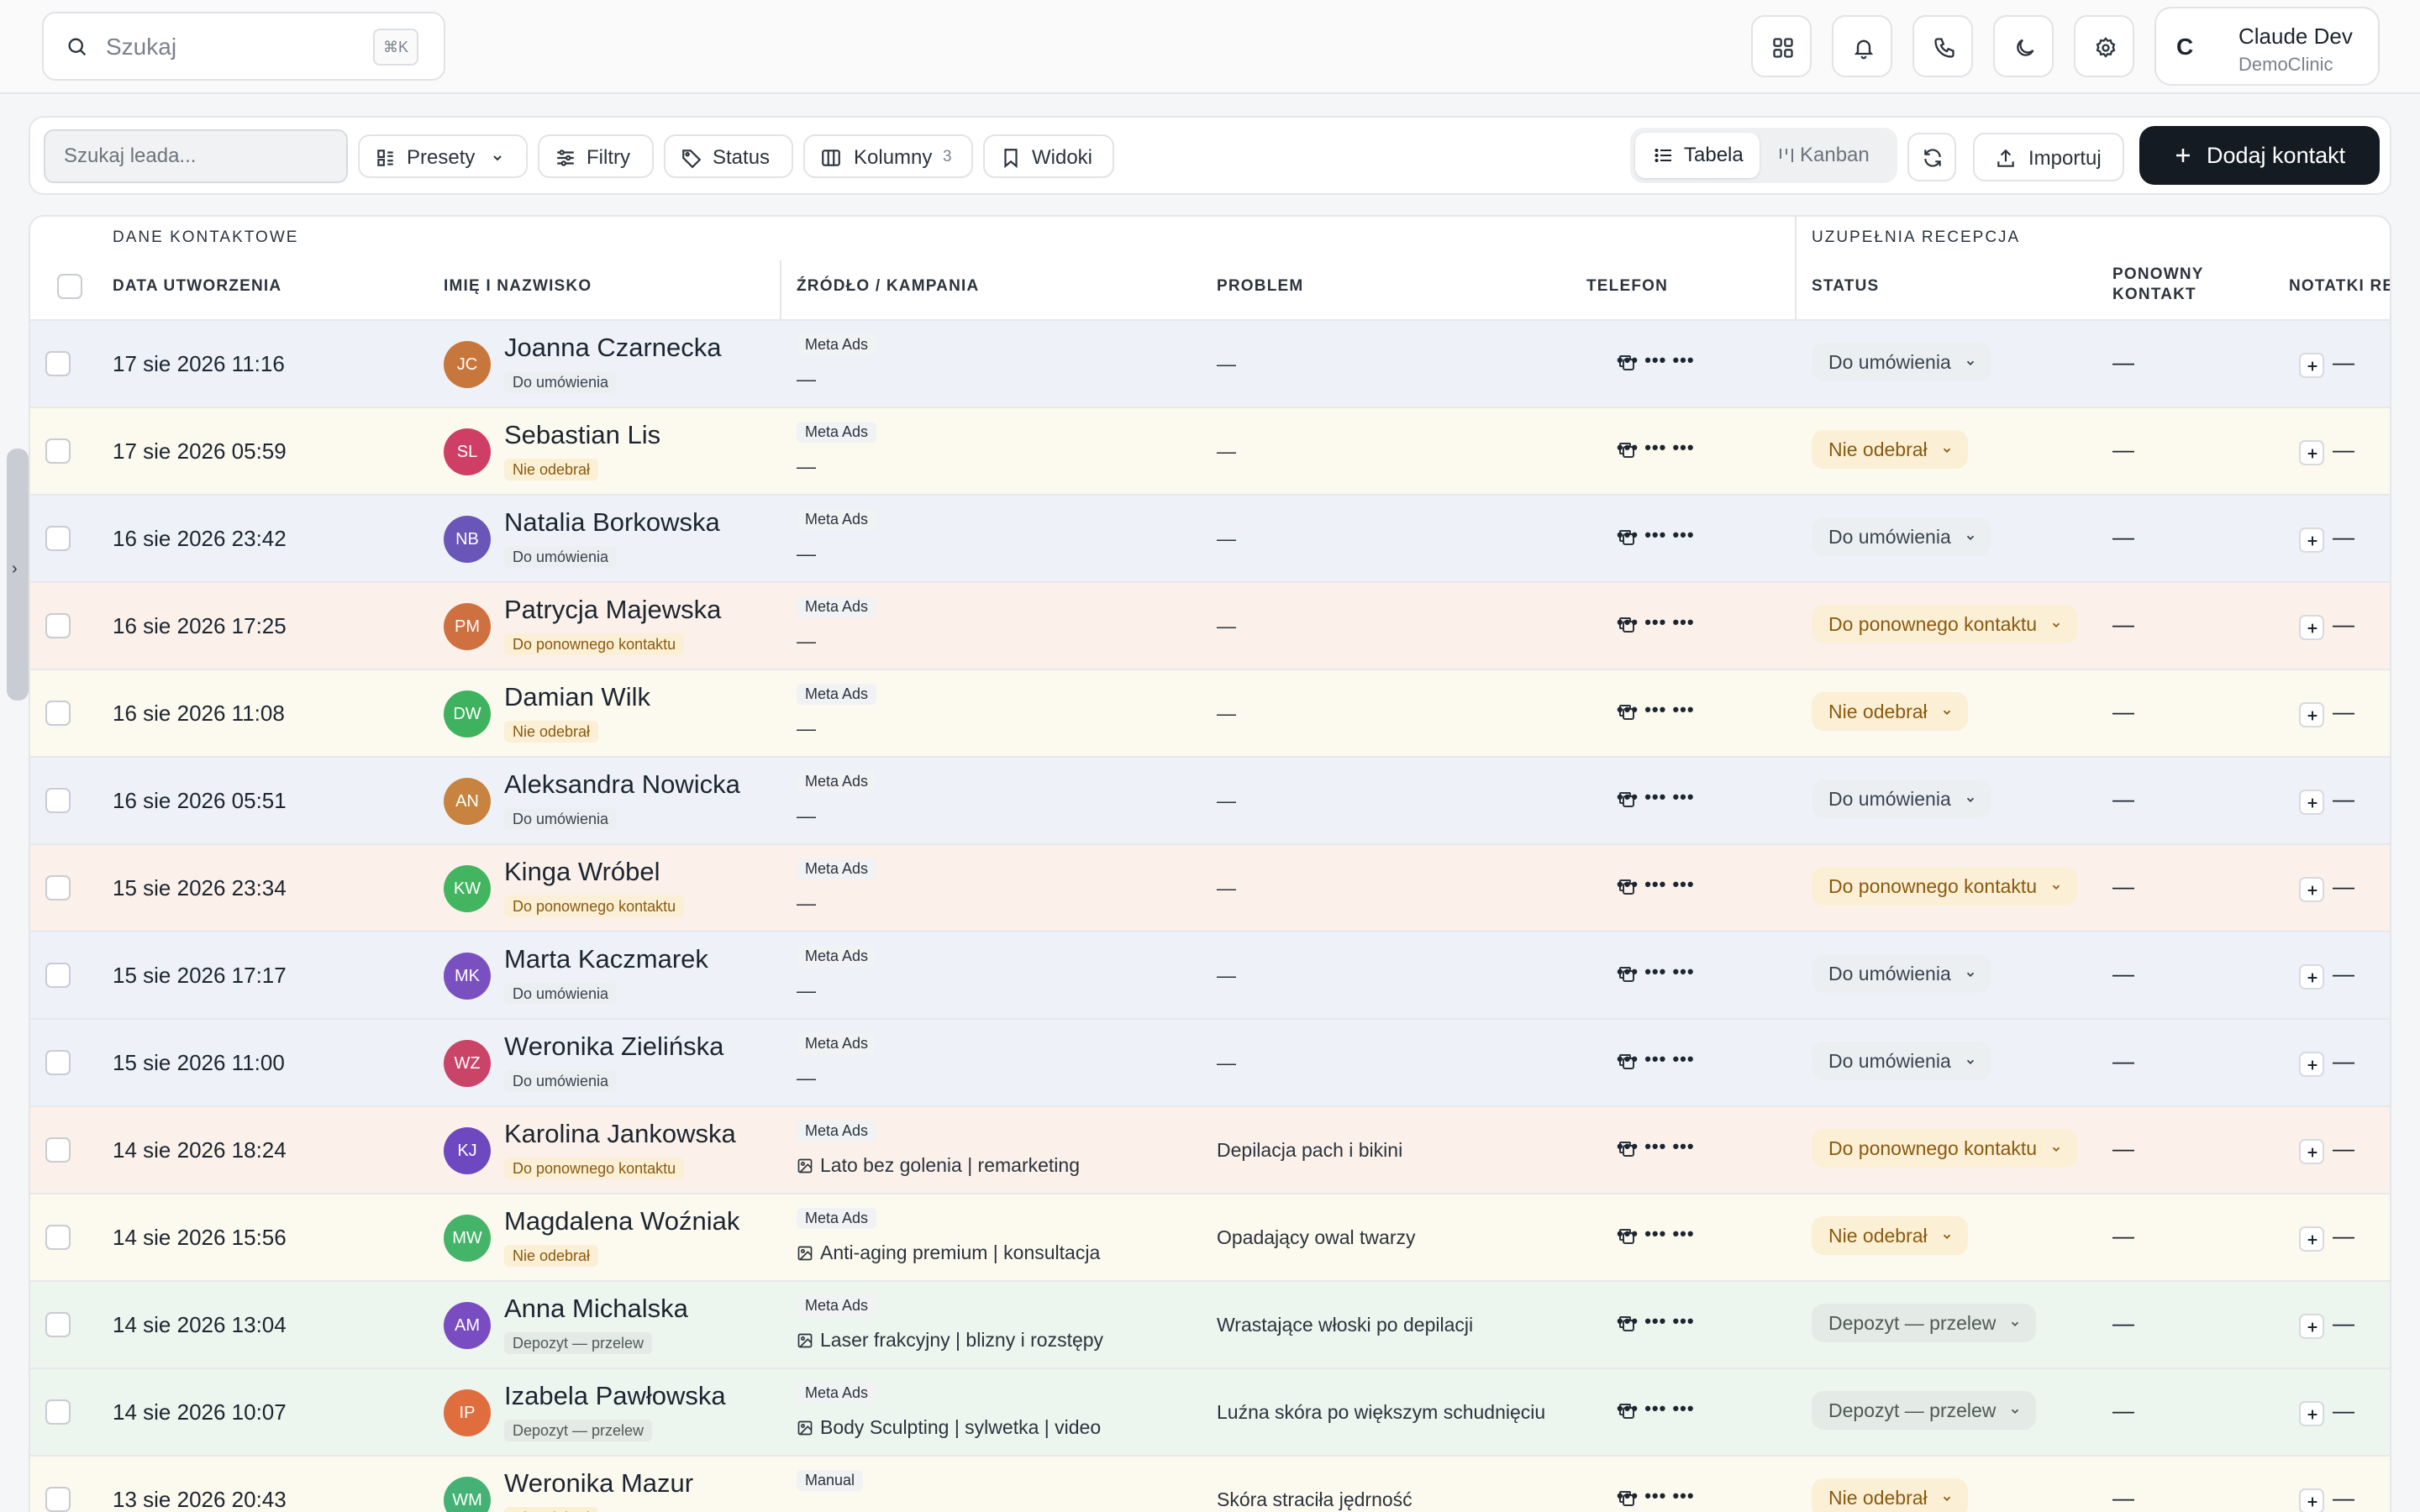  What do you see at coordinates (2260, 155) in the screenshot?
I see `add-contact-button: Dodaj kontakt` at bounding box center [2260, 155].